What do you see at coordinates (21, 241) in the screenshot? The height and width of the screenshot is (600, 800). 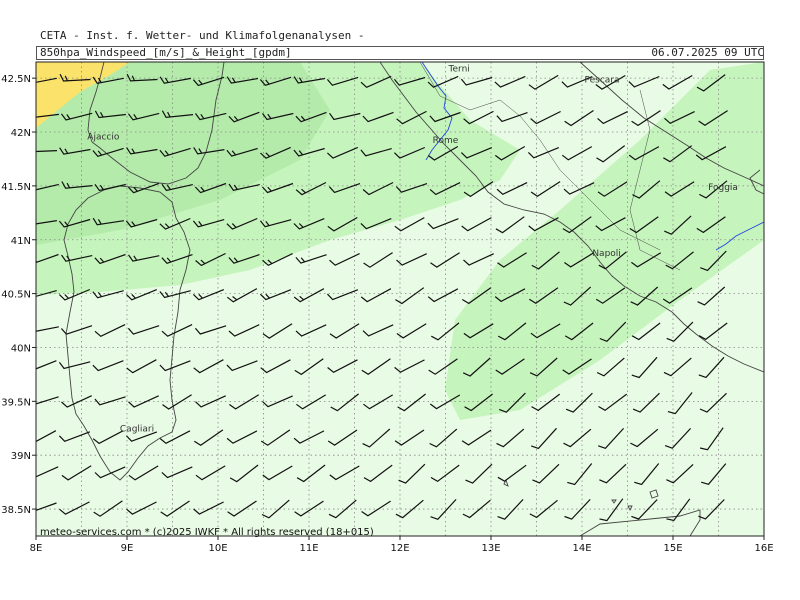 I see `lat-tick-label: 41N` at bounding box center [21, 241].